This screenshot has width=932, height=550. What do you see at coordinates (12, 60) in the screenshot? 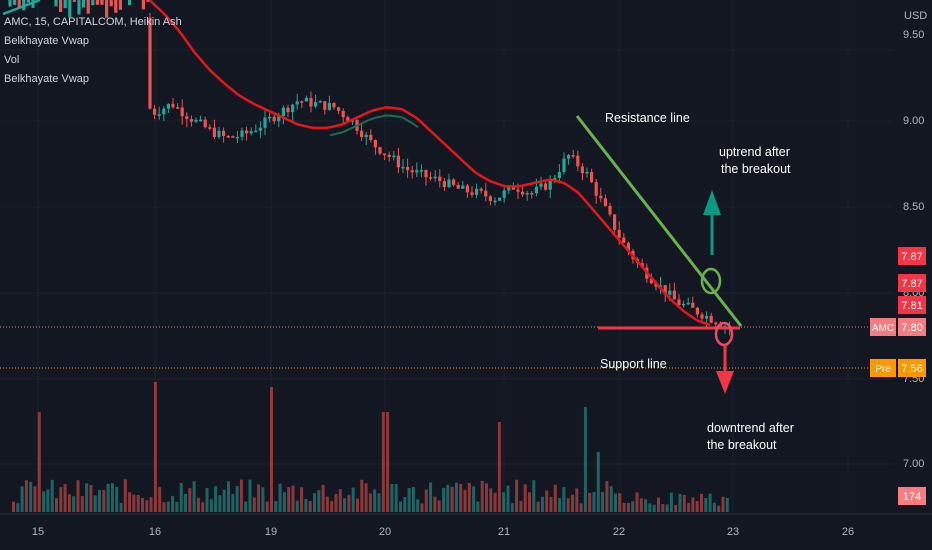
I see `indicator-volume: Vol` at bounding box center [12, 60].